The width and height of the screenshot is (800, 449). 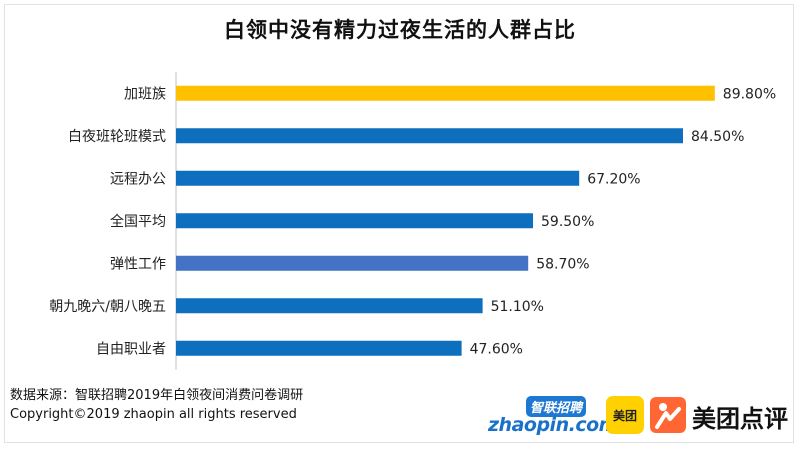 What do you see at coordinates (131, 349) in the screenshot?
I see `category-label: 自由职业者` at bounding box center [131, 349].